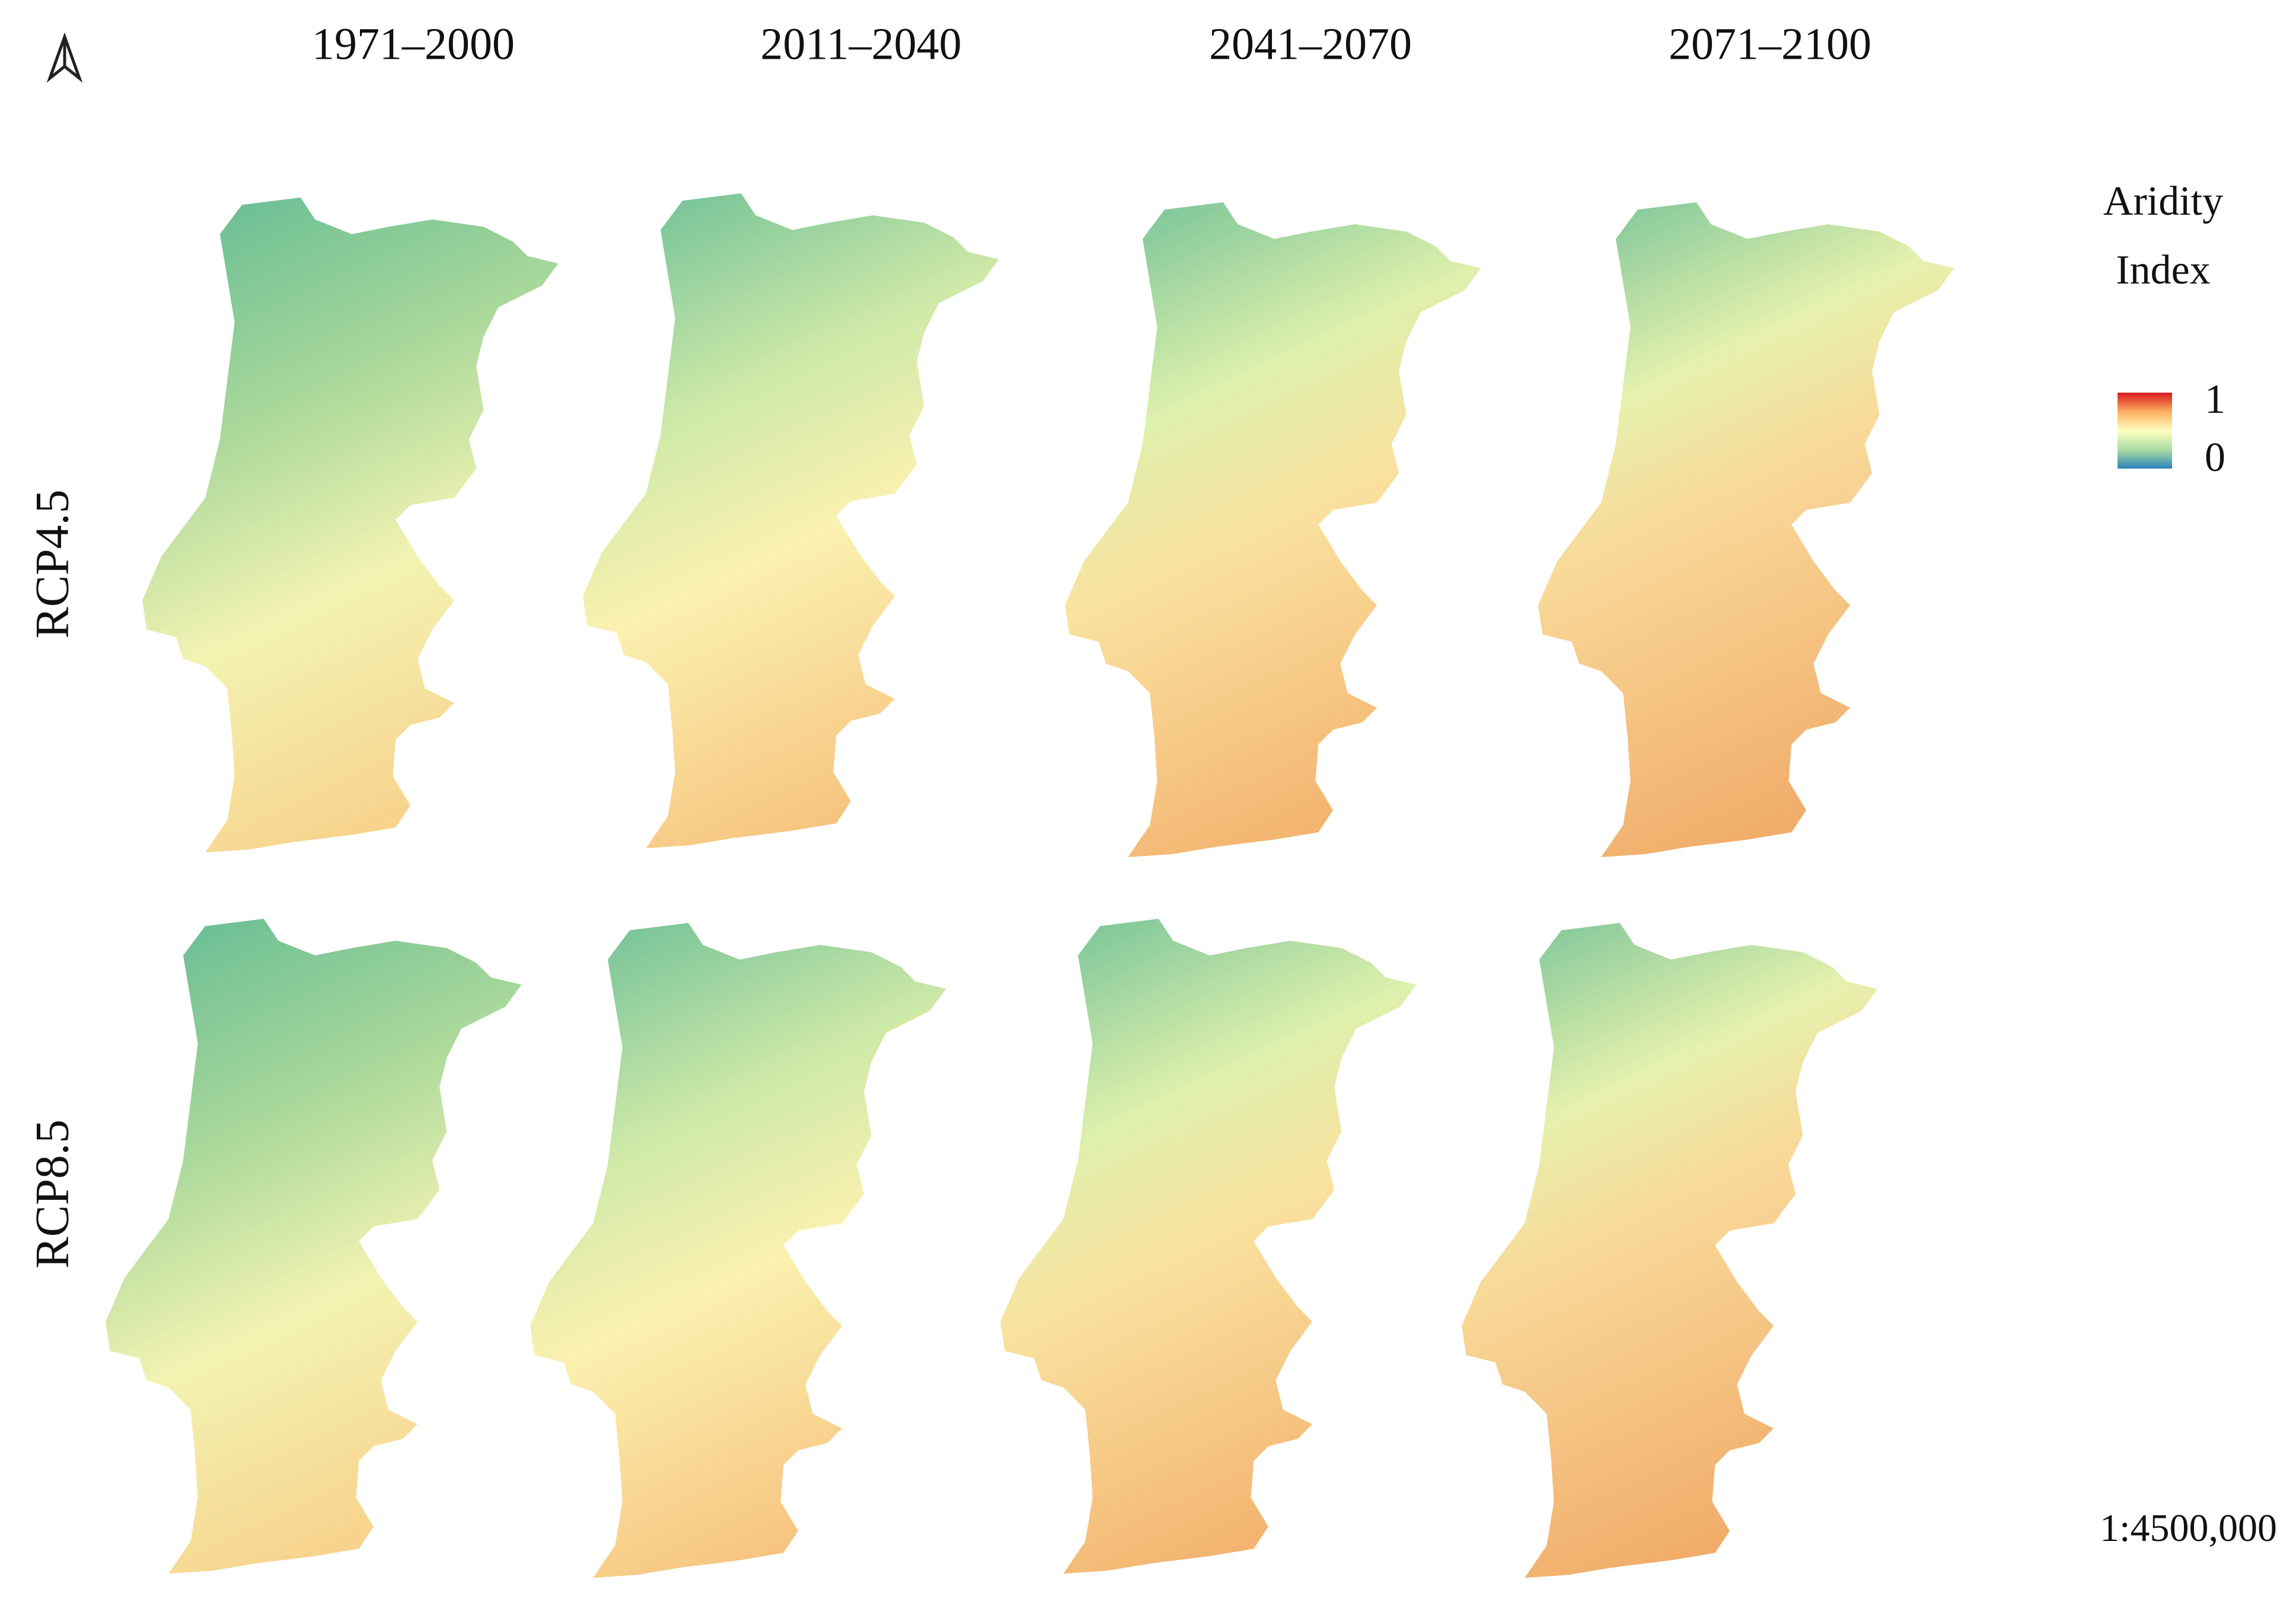 Image resolution: width=2296 pixels, height=1608 pixels. What do you see at coordinates (52, 563) in the screenshot?
I see `row-label: RCP4.5` at bounding box center [52, 563].